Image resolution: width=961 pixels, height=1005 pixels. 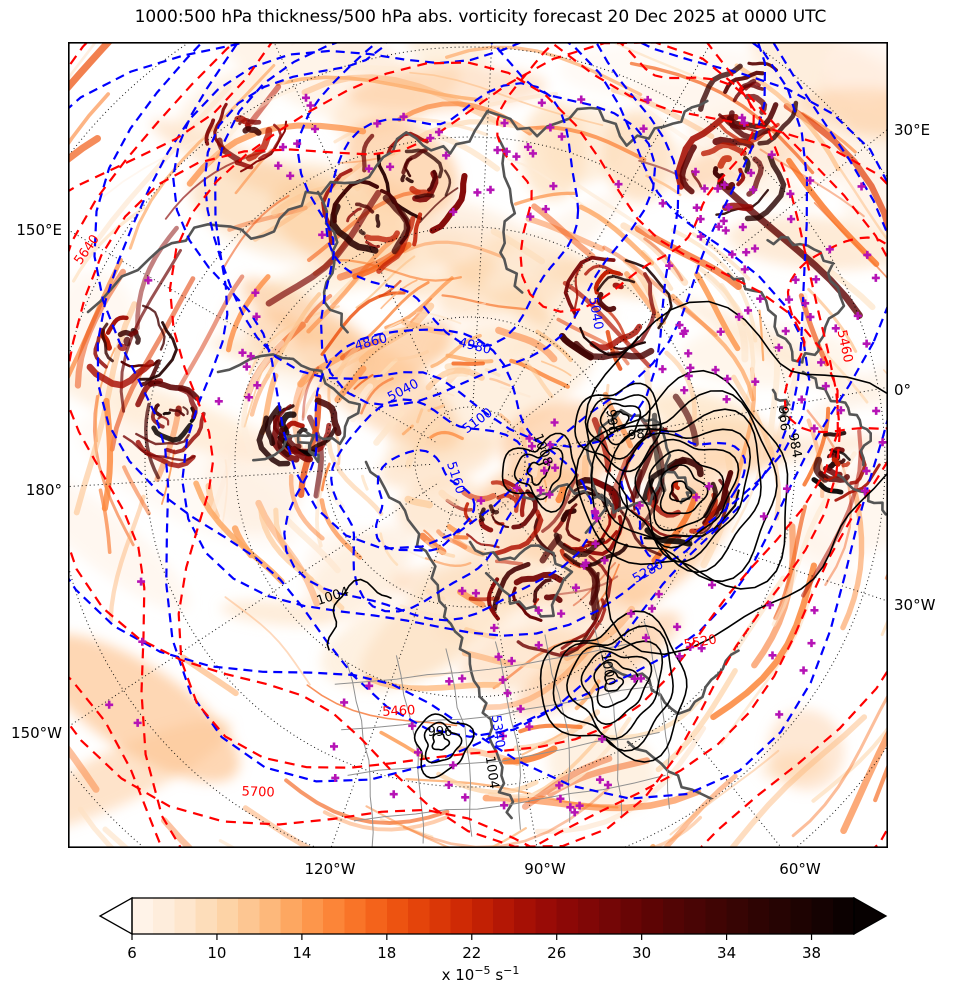 What do you see at coordinates (556, 953) in the screenshot?
I see `colorbar-tick-label: 26` at bounding box center [556, 953].